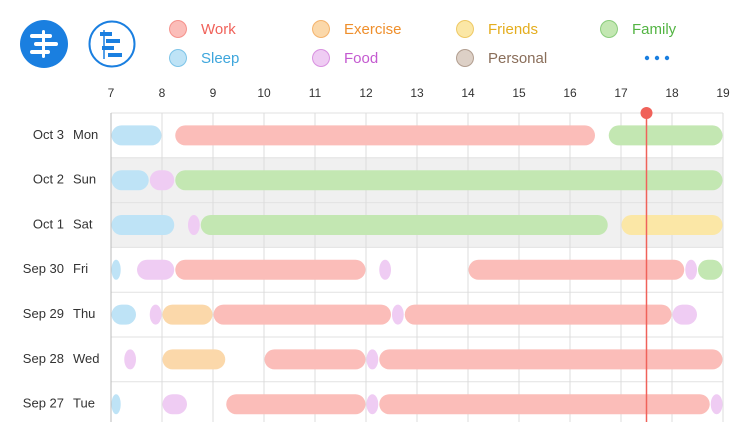 This screenshot has width=750, height=422. What do you see at coordinates (85, 134) in the screenshot?
I see `weekday-label: Mon` at bounding box center [85, 134].